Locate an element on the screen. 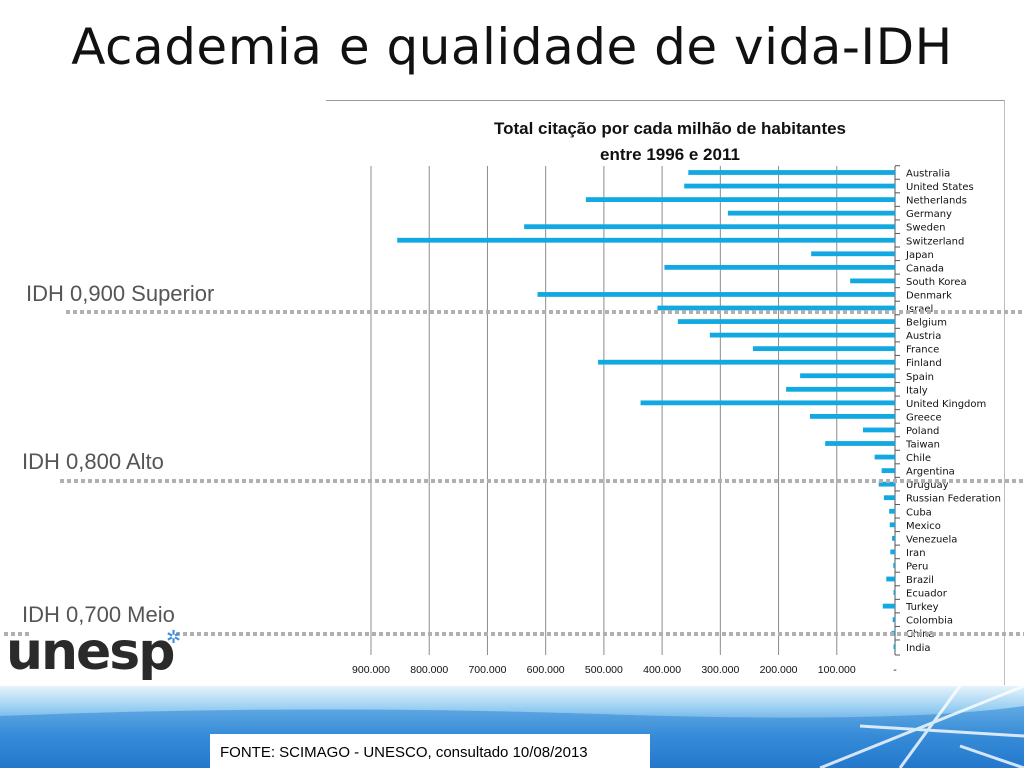 This screenshot has width=1024, height=768. category-label: France is located at coordinates (922, 350).